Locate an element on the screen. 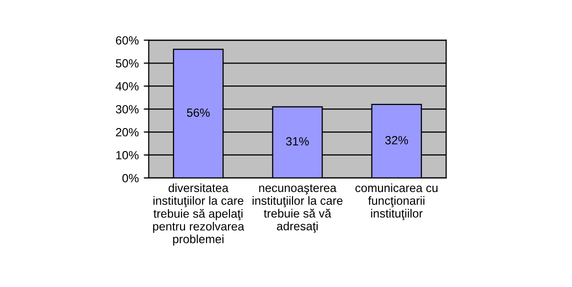 This screenshot has height=287, width=572. y-tick-label: 20% is located at coordinates (127, 132).